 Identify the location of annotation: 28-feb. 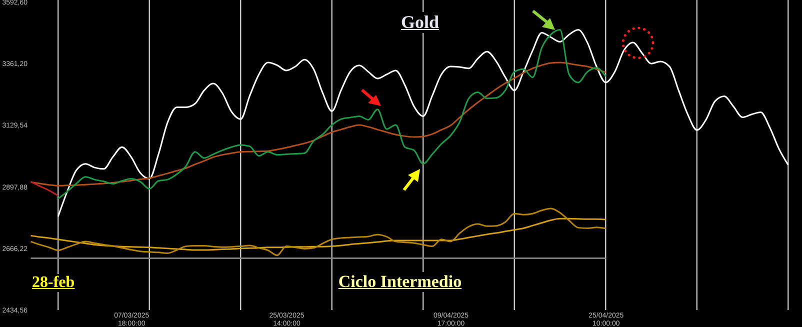
(53, 283).